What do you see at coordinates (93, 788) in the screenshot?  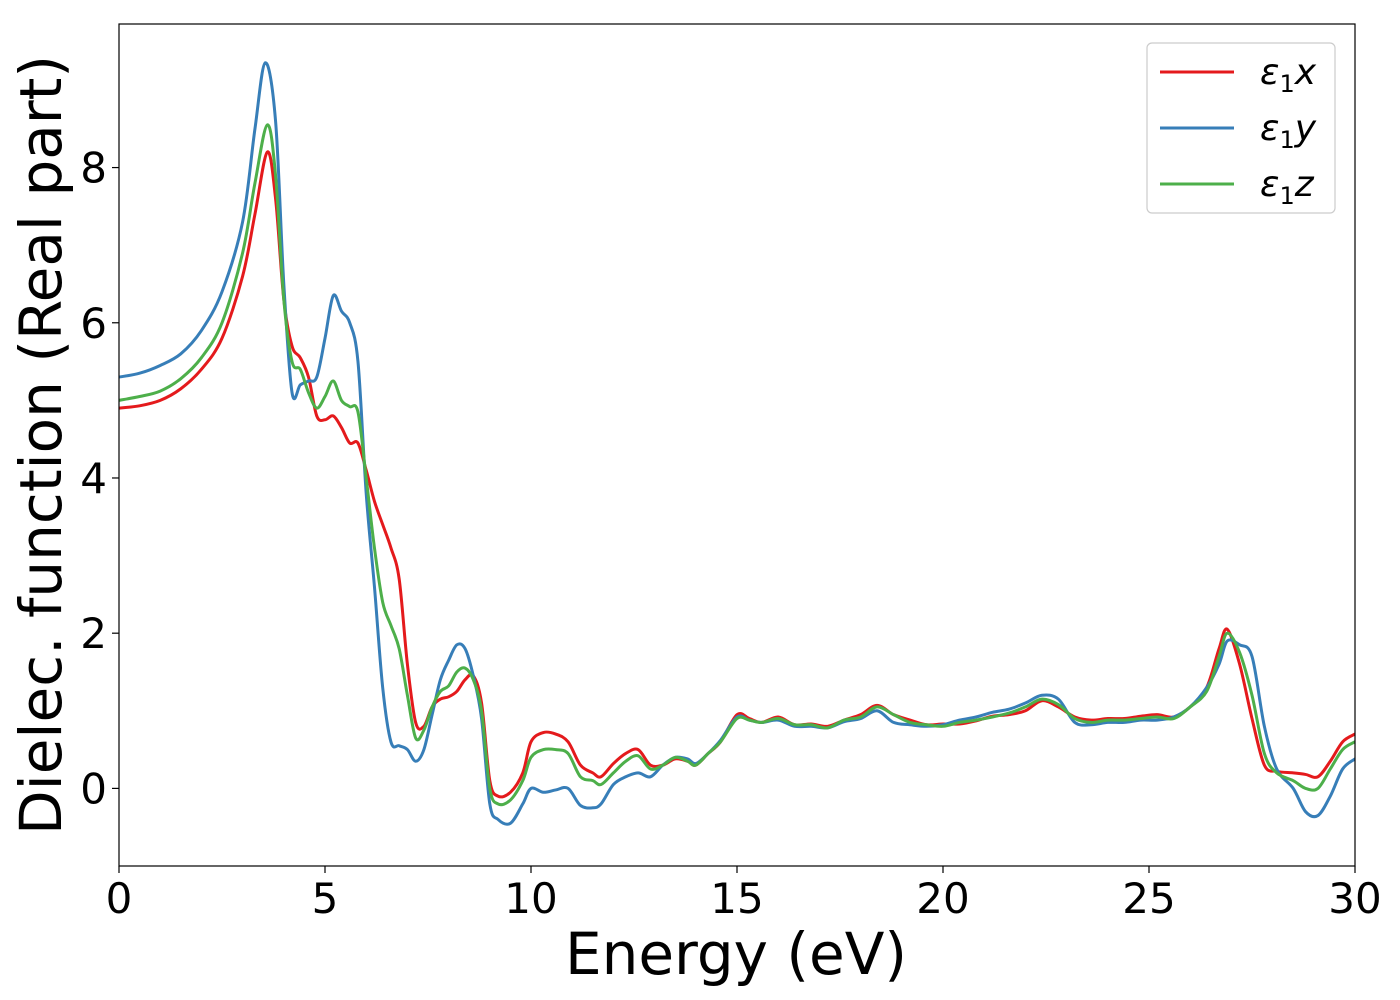 I see `y-tick-label: 0` at bounding box center [93, 788].